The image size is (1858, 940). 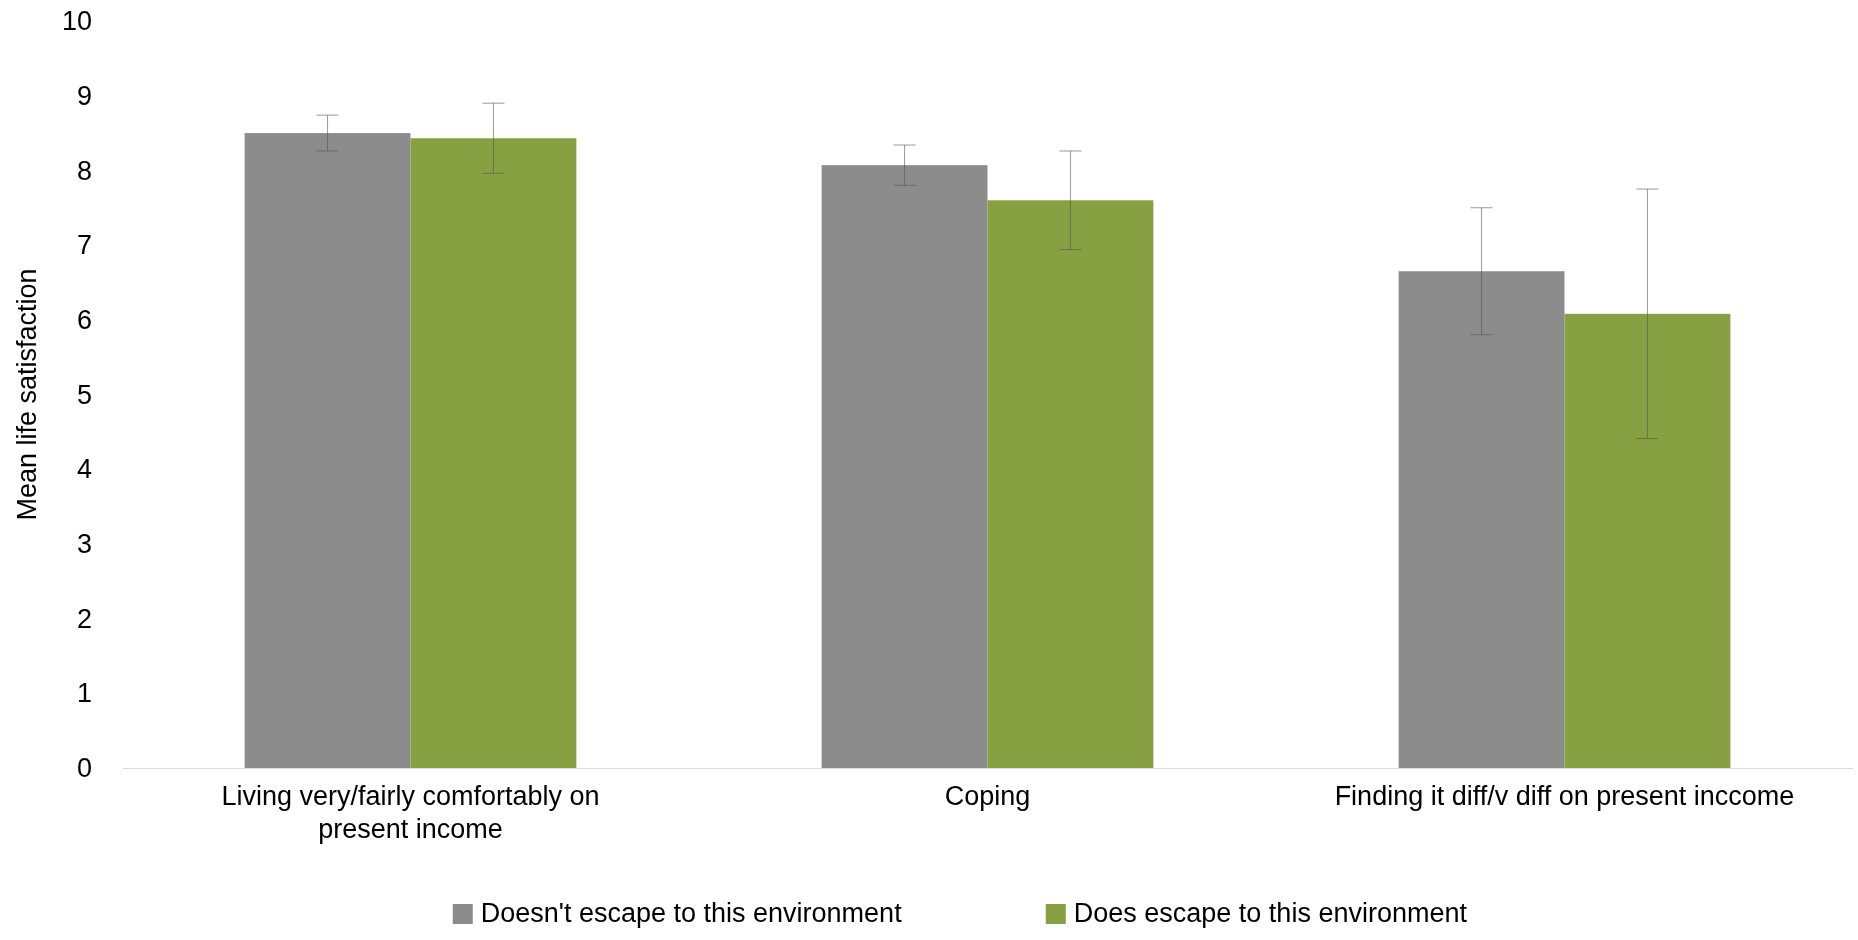 What do you see at coordinates (691, 913) in the screenshot?
I see `legend-label: Doesn't escape to this environment` at bounding box center [691, 913].